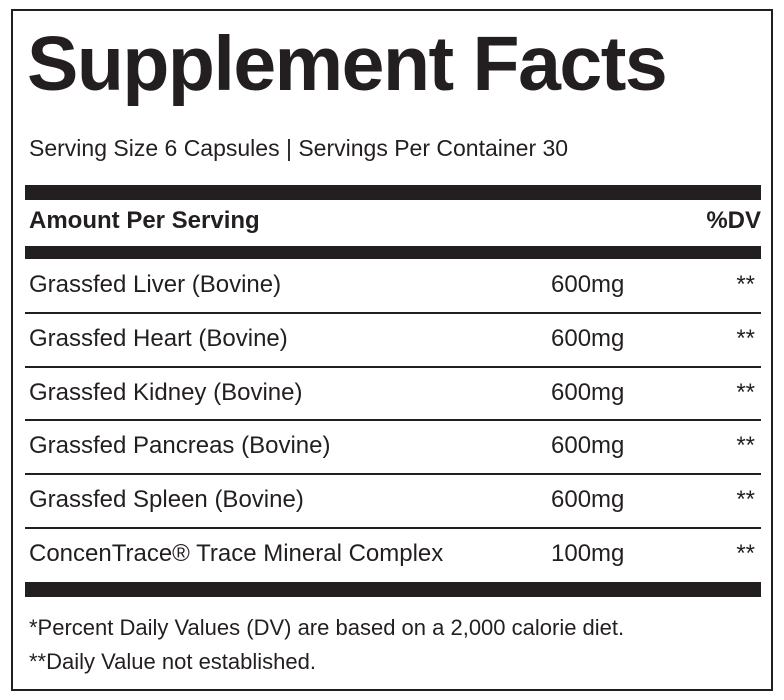 This screenshot has height=700, width=784. What do you see at coordinates (166, 500) in the screenshot?
I see `ingredient-name: Grassfed Spleen (Bovine)` at bounding box center [166, 500].